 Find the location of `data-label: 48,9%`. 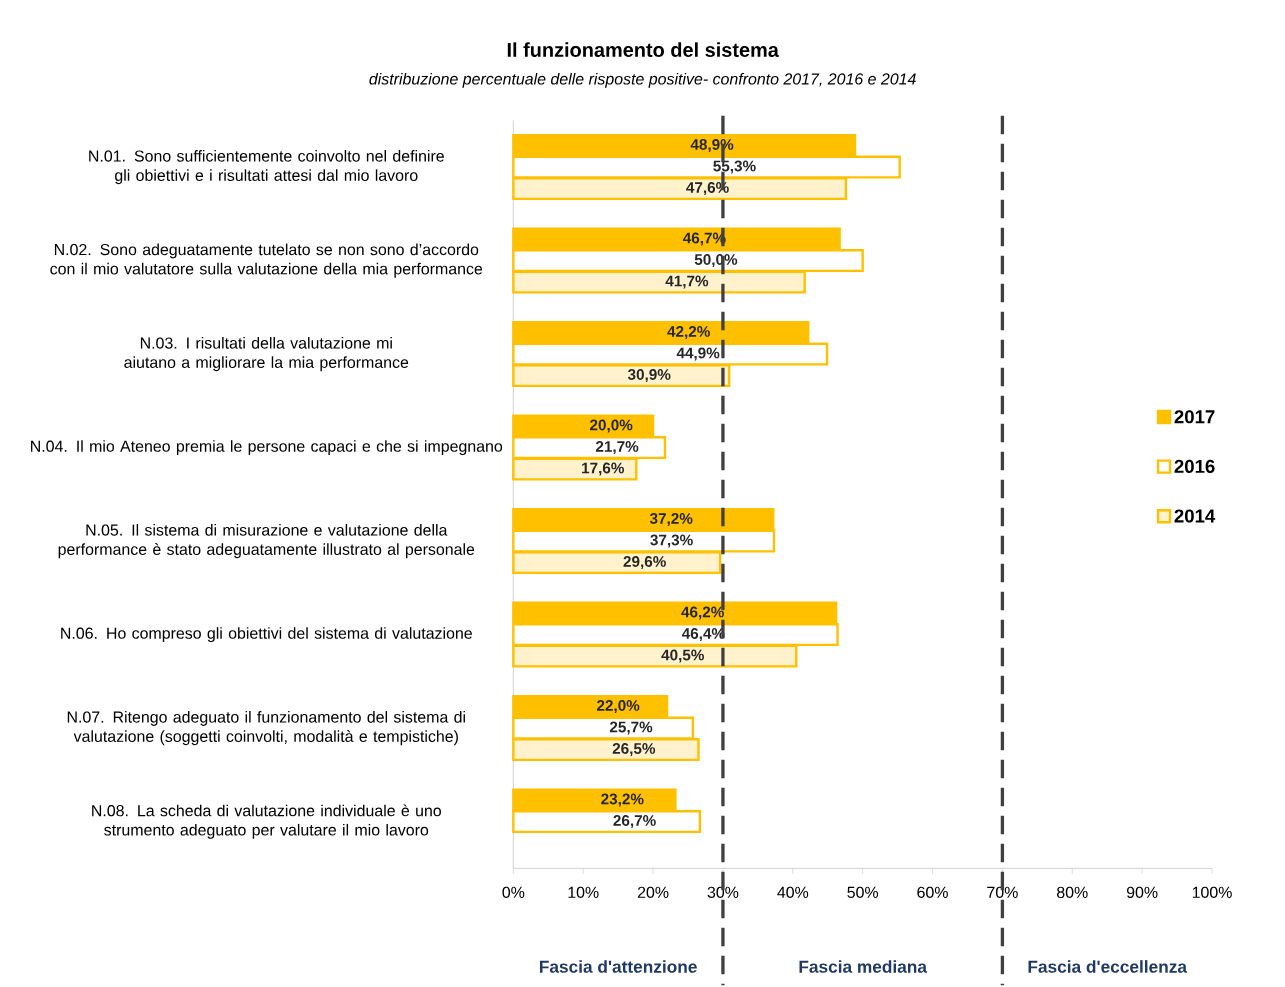

data-label: 48,9% is located at coordinates (712, 146).